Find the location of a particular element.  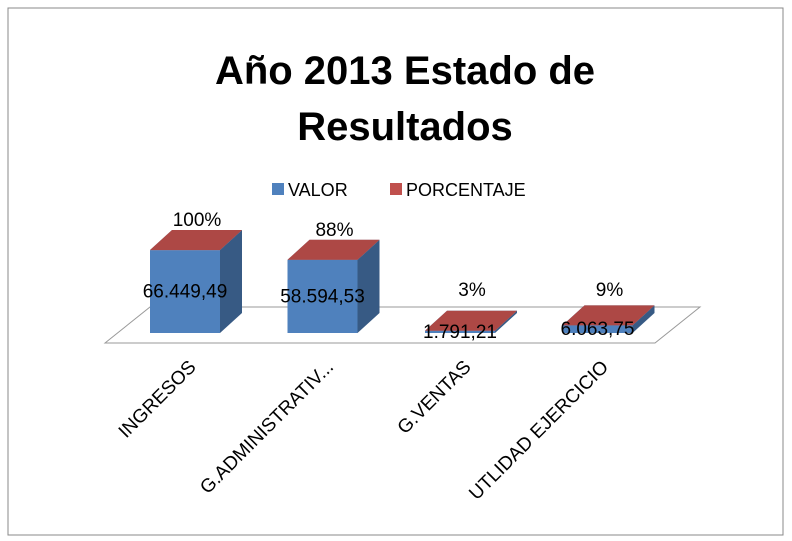

chart-title: Resultados is located at coordinates (405, 127).